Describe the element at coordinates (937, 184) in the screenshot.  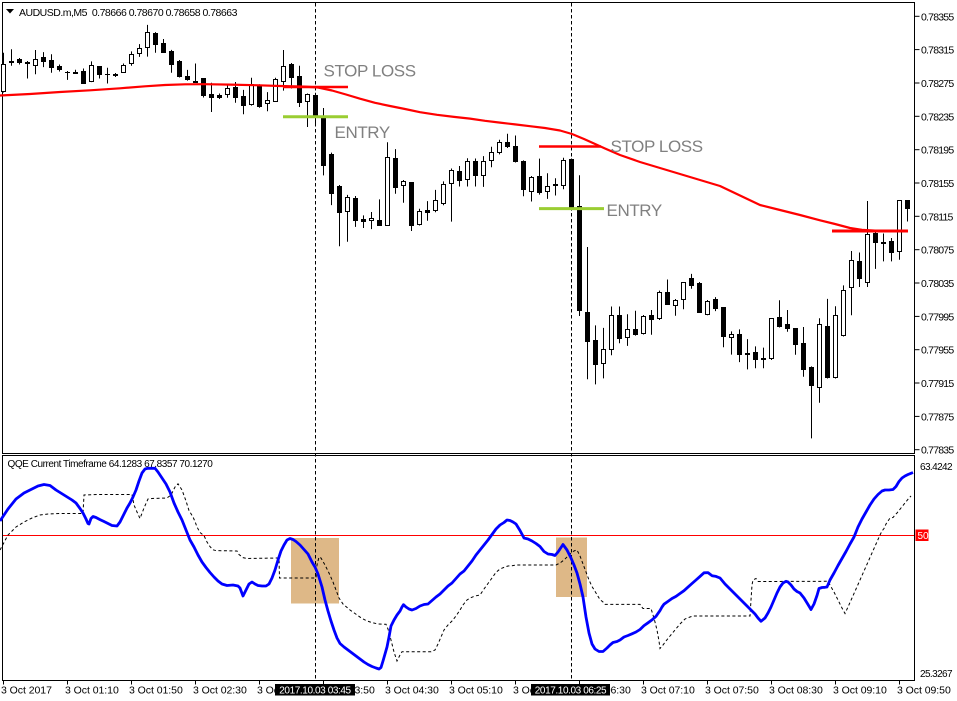
I see `svg-text: 0.78155` at that location.